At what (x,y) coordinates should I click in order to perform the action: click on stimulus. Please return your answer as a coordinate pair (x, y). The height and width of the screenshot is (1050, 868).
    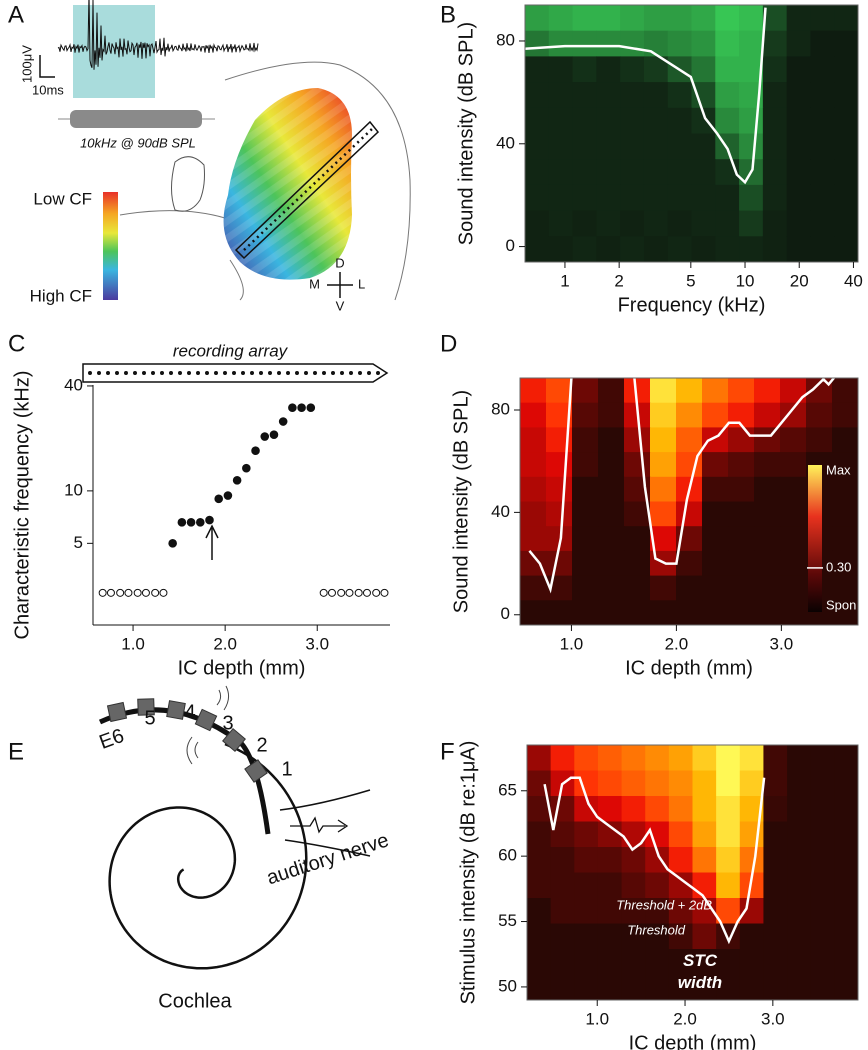
    Looking at the image, I should click on (136, 119).